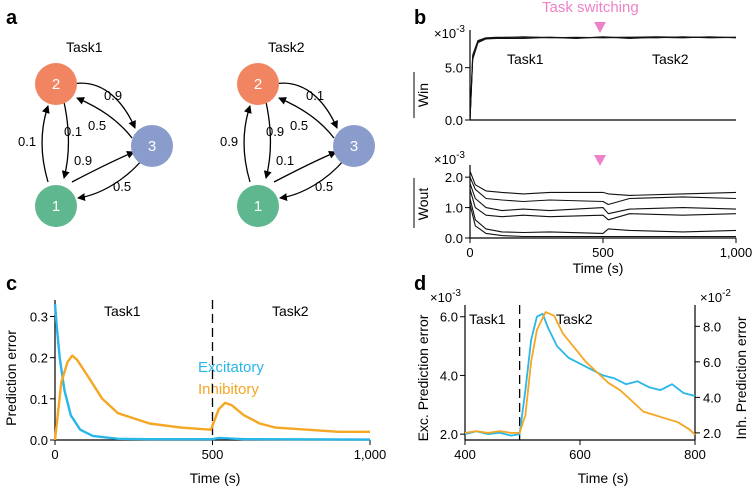 This screenshot has height=491, width=752. What do you see at coordinates (39, 440) in the screenshot?
I see `c-ytick-label: 0.0` at bounding box center [39, 440].